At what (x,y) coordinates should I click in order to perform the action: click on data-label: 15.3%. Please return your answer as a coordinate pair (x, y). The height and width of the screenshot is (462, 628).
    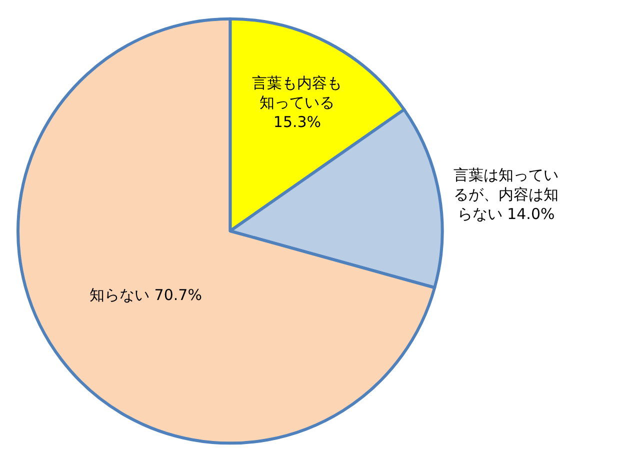
    Looking at the image, I should click on (297, 121).